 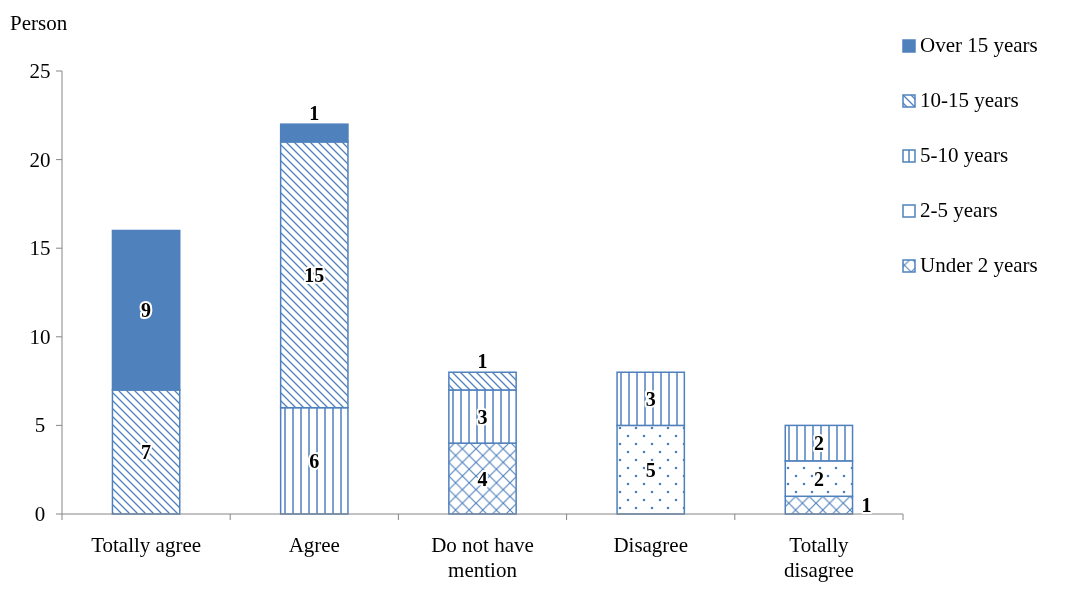 I want to click on y-tick-label: 25, so click(x=40, y=71).